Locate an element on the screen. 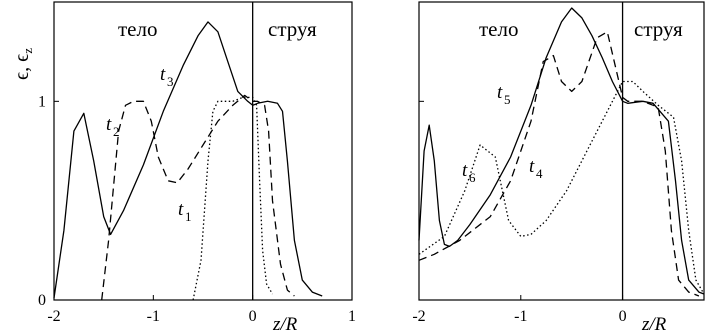  x-tick-label: 1 is located at coordinates (352, 316).